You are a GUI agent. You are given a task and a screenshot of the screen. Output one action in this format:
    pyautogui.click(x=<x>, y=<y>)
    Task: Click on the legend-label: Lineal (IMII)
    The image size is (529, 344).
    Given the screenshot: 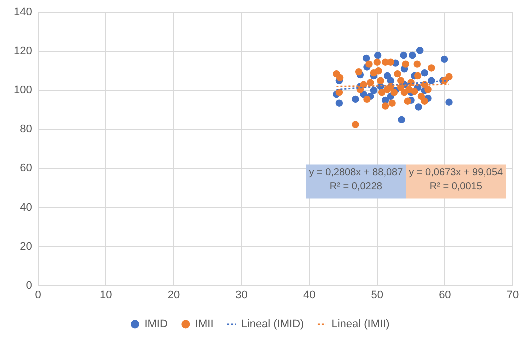 What is the action you would take?
    pyautogui.click(x=361, y=324)
    